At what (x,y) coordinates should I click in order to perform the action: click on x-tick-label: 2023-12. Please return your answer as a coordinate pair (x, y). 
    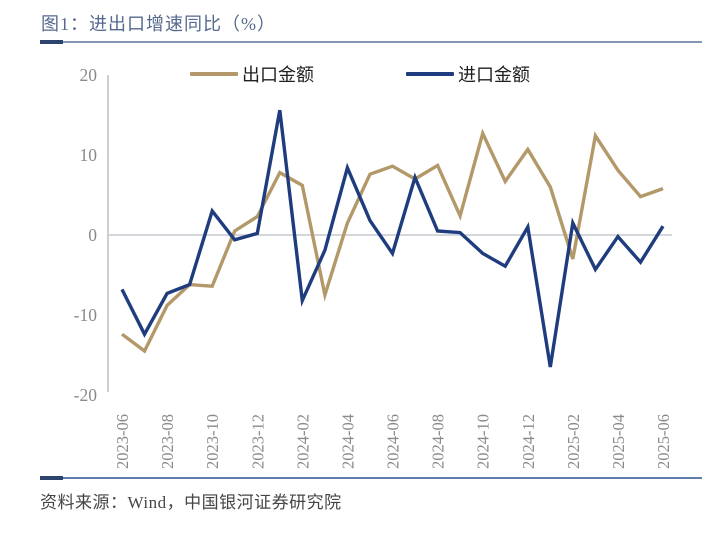
    Looking at the image, I should click on (257, 441).